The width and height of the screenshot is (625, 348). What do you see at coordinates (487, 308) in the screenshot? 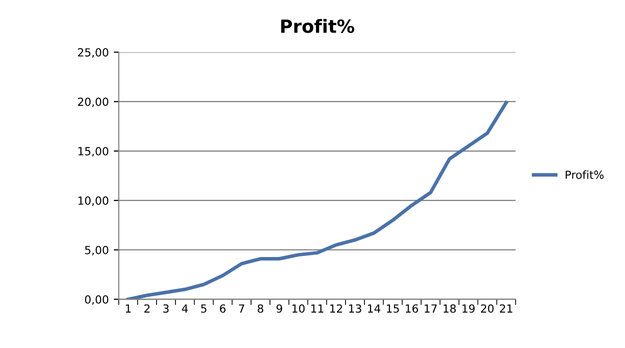
I see `x-tick-label: 20` at bounding box center [487, 308].